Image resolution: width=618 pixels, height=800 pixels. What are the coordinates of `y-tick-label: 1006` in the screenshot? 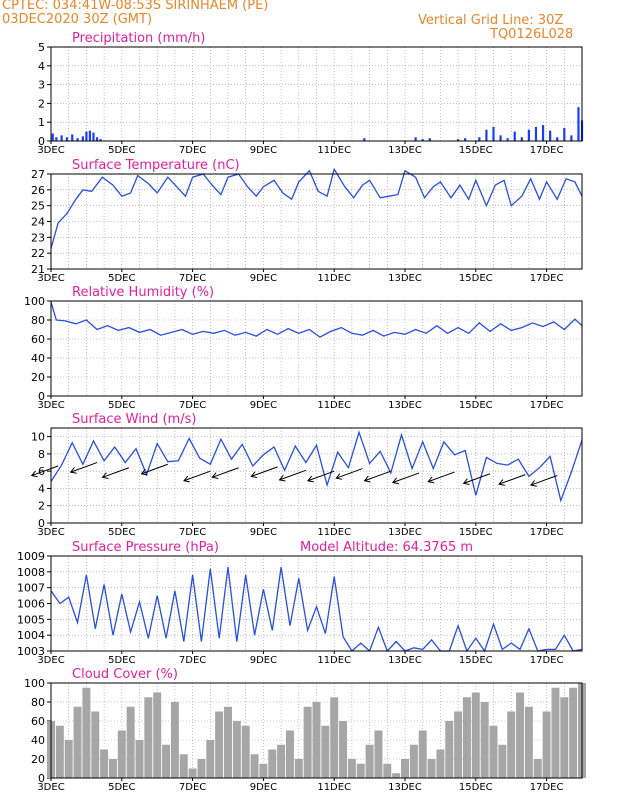 It's located at (31, 604).